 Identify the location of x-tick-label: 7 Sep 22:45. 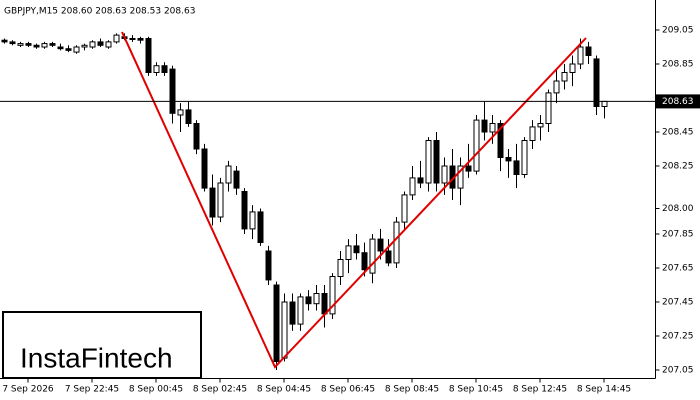
(92, 390).